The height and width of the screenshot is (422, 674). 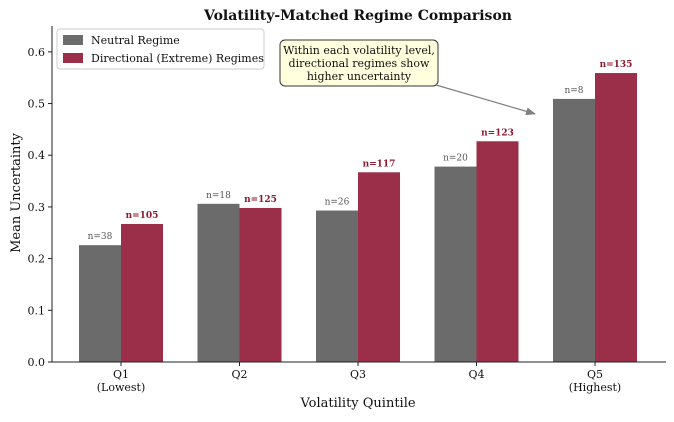 What do you see at coordinates (142, 292) in the screenshot?
I see `bar-s1-q1` at bounding box center [142, 292].